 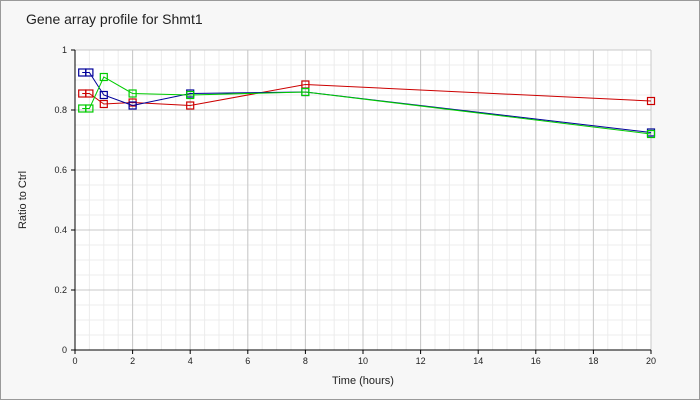 I want to click on x-tick-label: 0, so click(x=74, y=361).